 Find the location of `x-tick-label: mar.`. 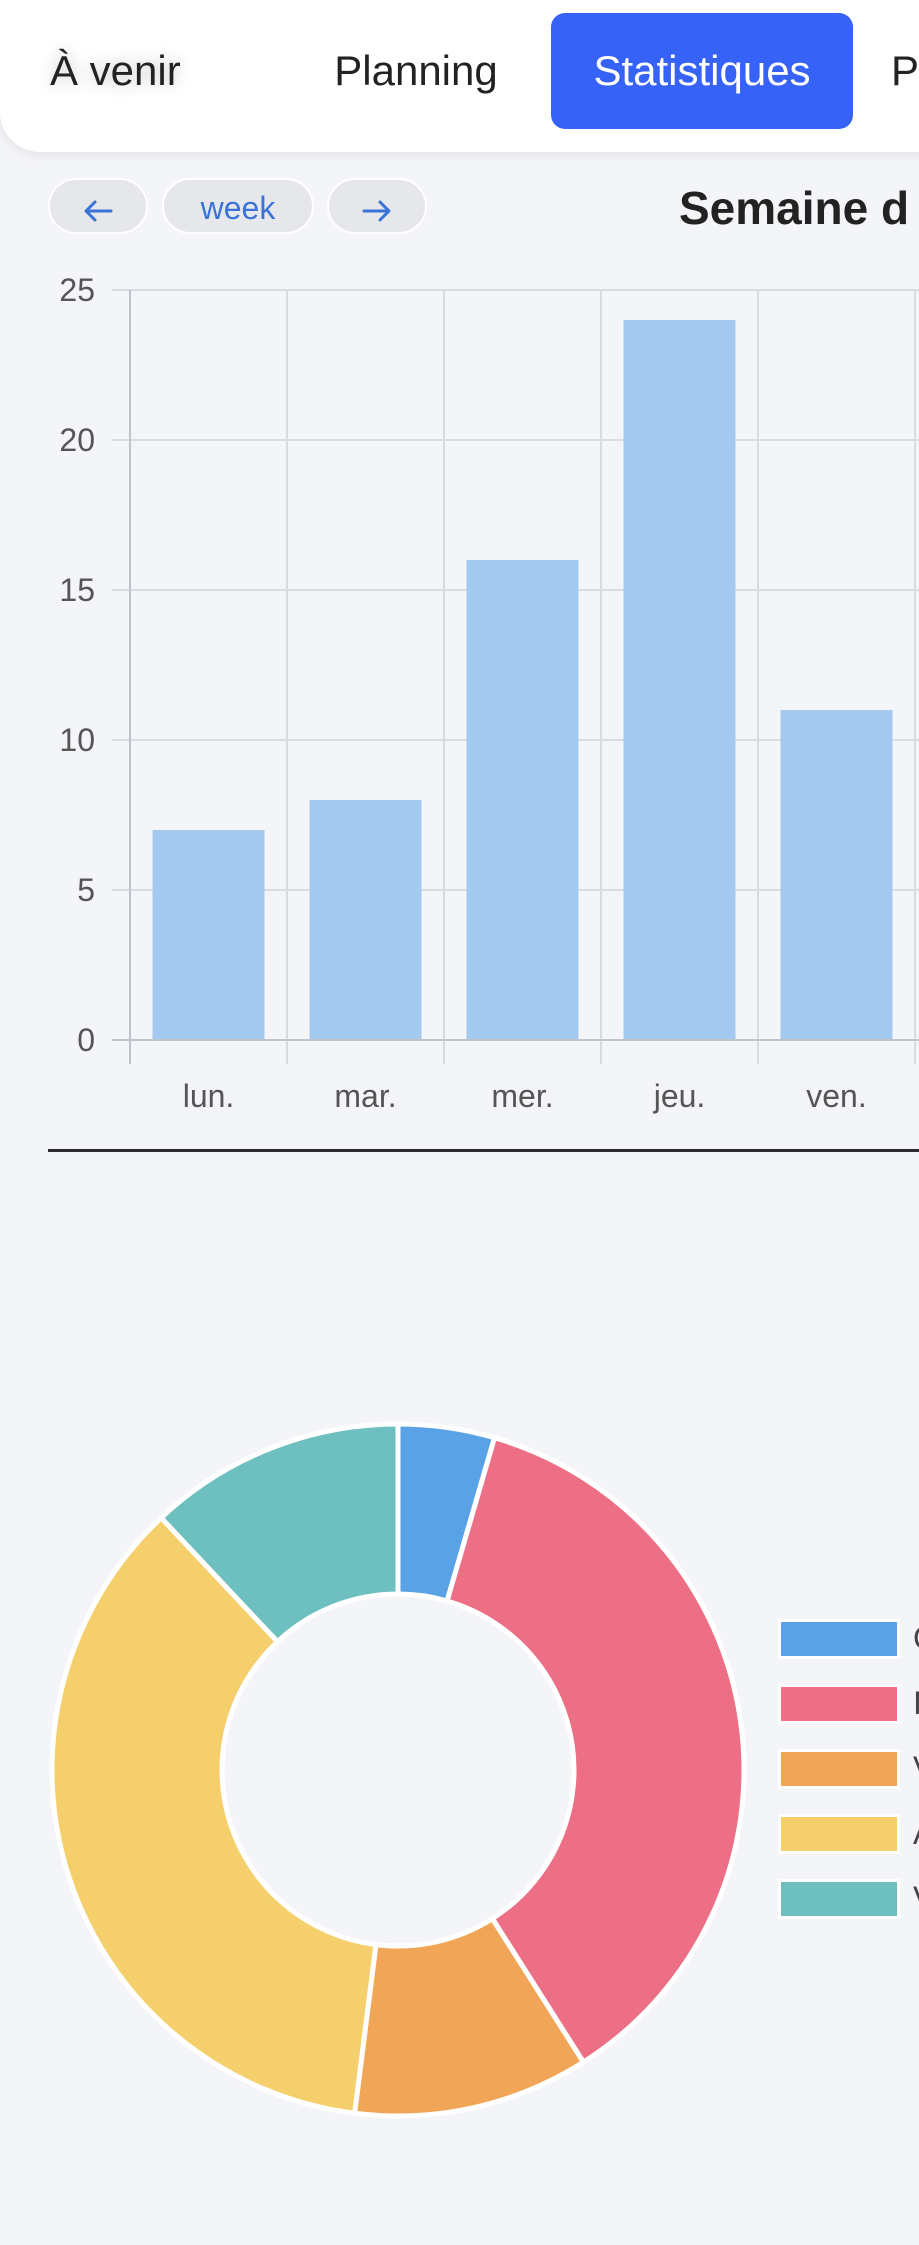

x-tick-label: mar. is located at coordinates (365, 1096).